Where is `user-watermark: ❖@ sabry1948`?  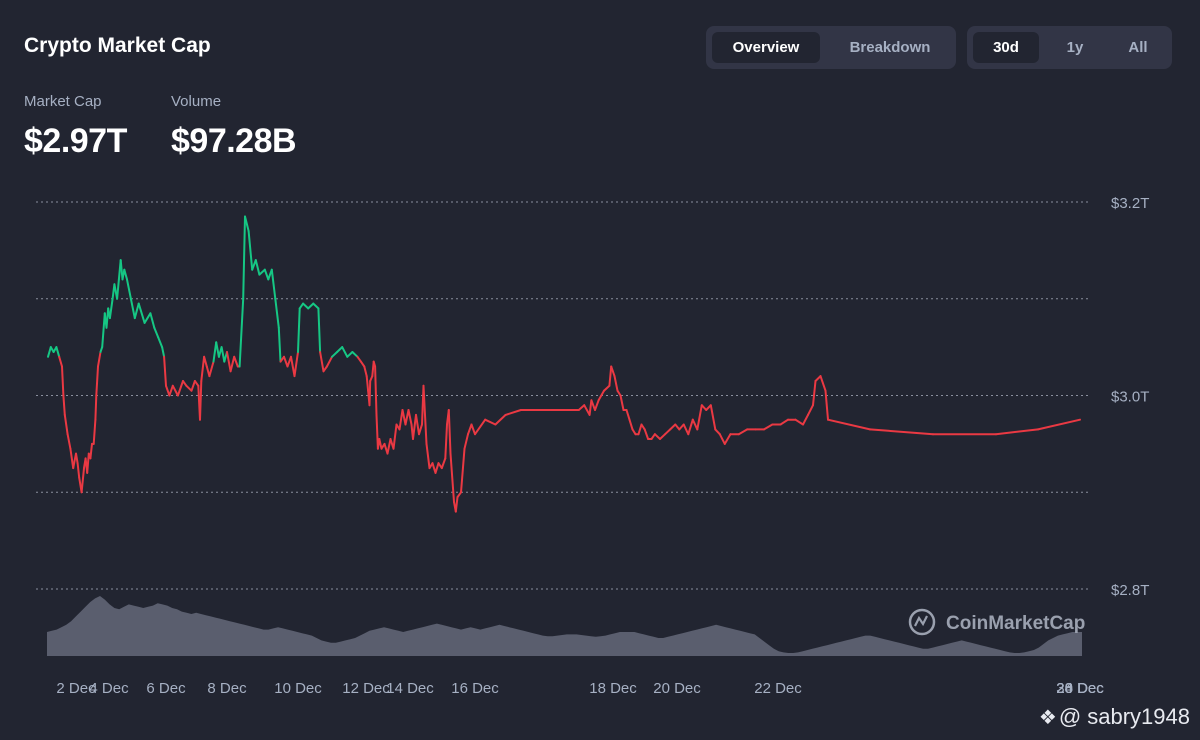 user-watermark: ❖@ sabry1948 is located at coordinates (1114, 717).